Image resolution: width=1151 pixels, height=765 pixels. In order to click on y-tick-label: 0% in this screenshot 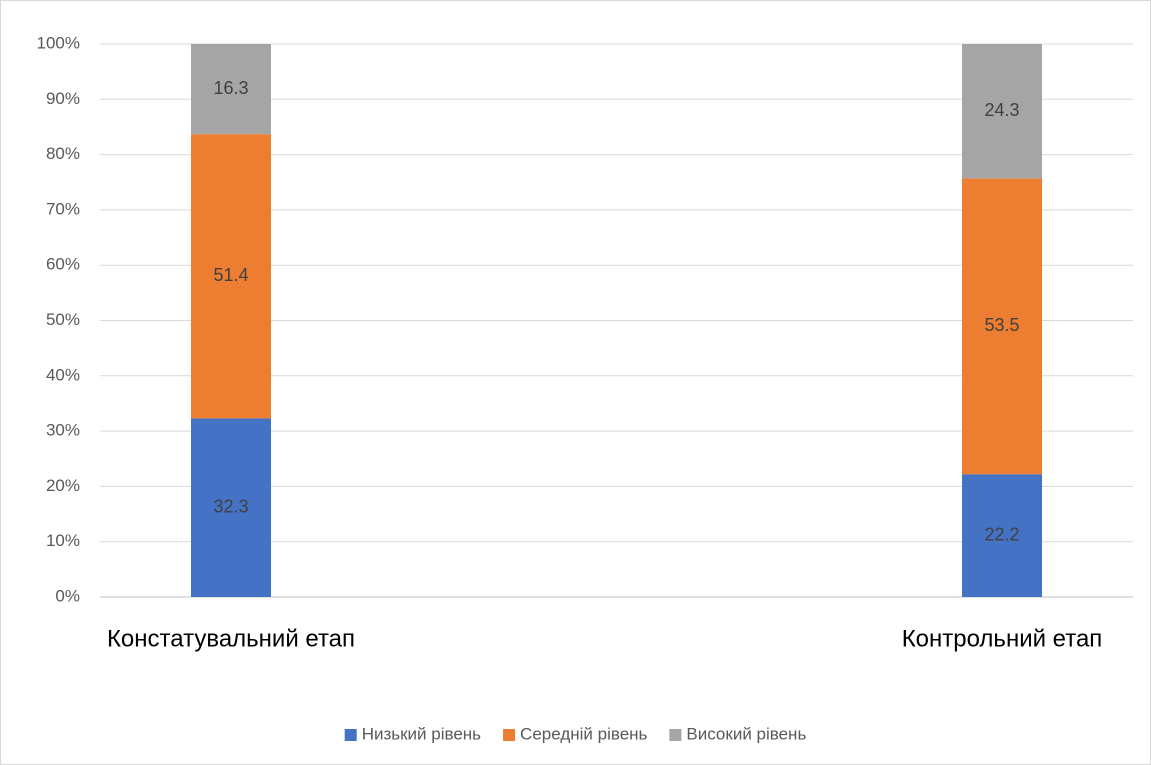, I will do `click(67, 595)`.